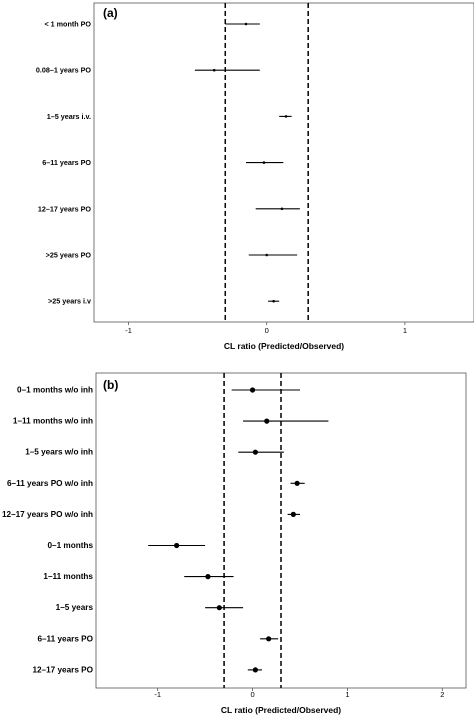 The image size is (474, 718). I want to click on category-label: 1–5 years i.v., so click(69, 116).